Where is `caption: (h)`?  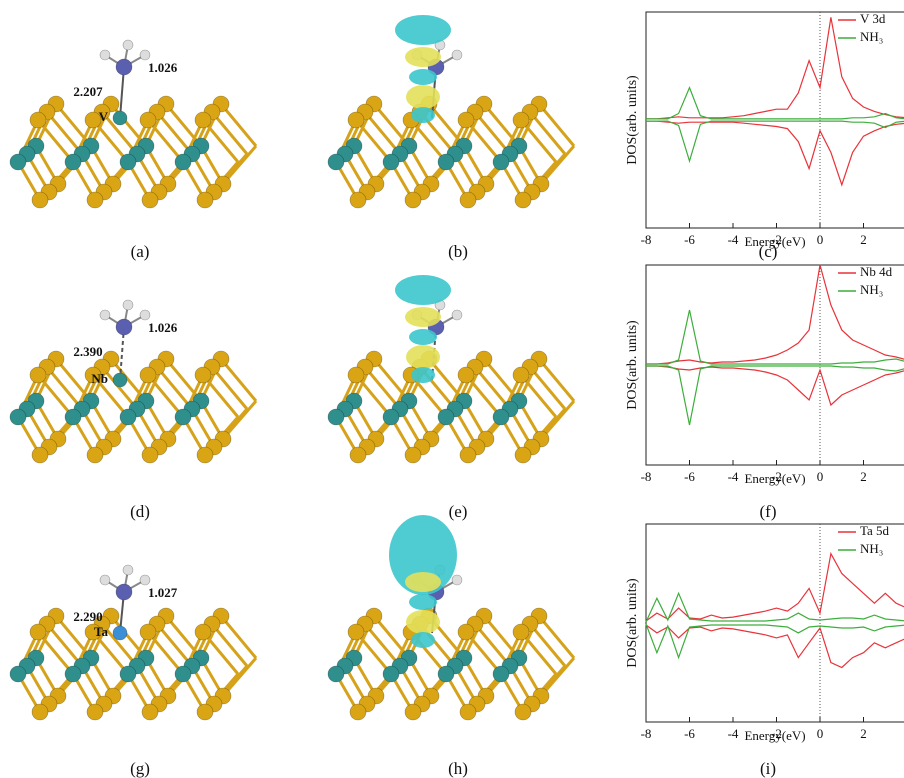
caption: (h) is located at coordinates (458, 768).